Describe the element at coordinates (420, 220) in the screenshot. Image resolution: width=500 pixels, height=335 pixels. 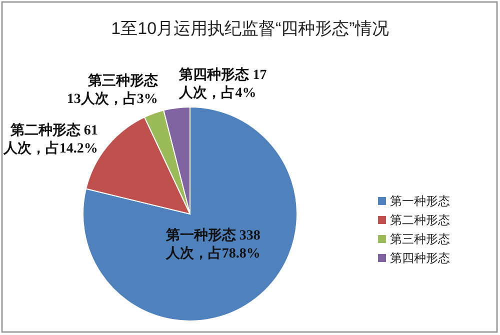
I see `legend-label: 第二种形态` at that location.